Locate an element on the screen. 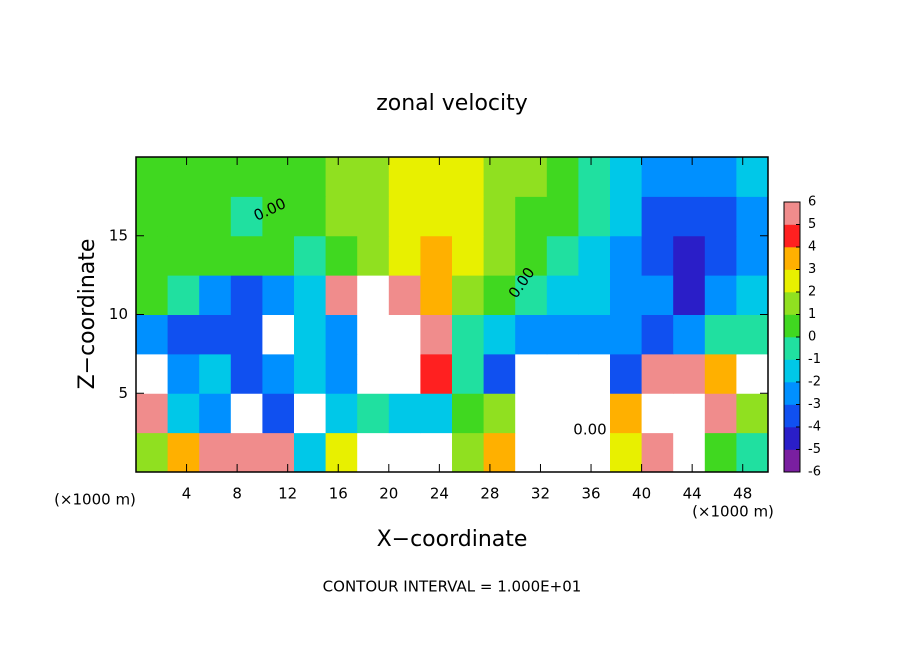 This screenshot has width=904, height=654. chart-title: zonal velocity is located at coordinates (452, 103).